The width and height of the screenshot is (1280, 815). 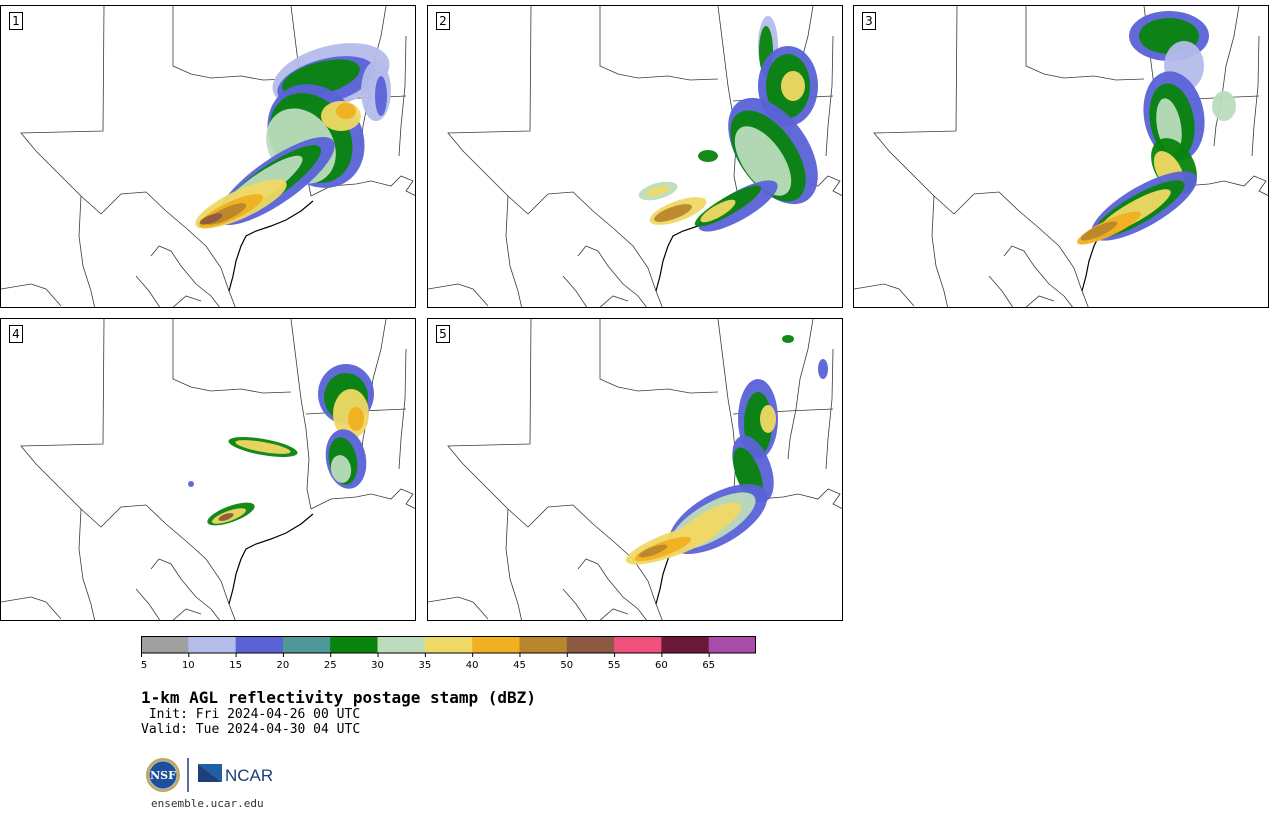 I want to click on colorbar-tick-label: 15, so click(x=235, y=665).